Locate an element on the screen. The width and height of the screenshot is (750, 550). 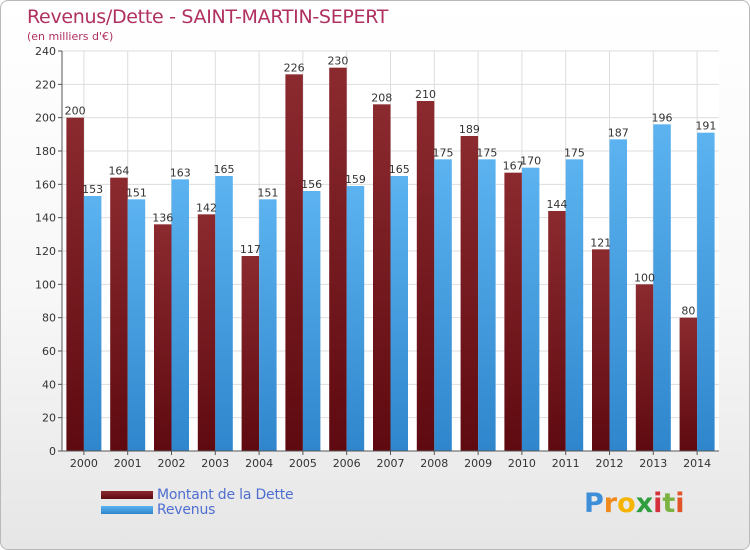
logo-letter: t is located at coordinates (669, 503).